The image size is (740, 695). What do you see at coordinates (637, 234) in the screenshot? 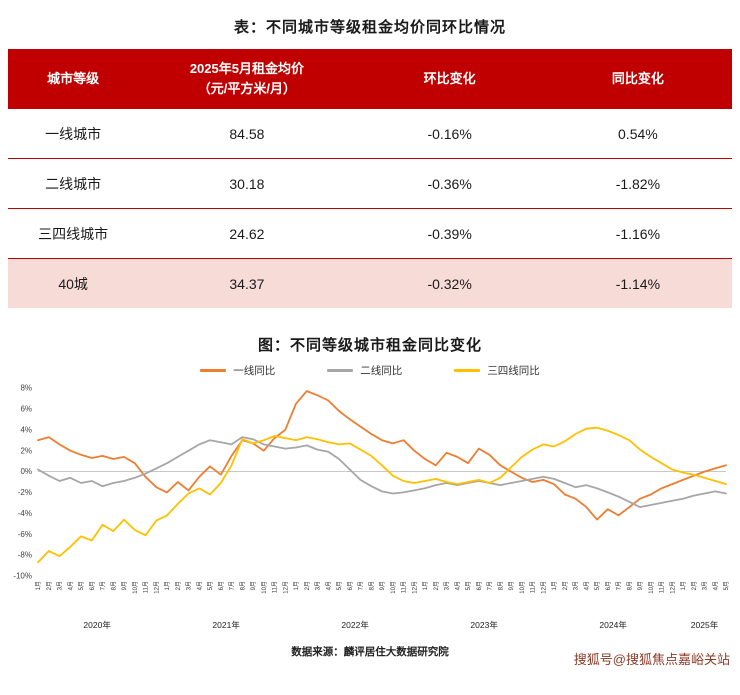
I see `cell-yoy: -1.16%` at bounding box center [637, 234].